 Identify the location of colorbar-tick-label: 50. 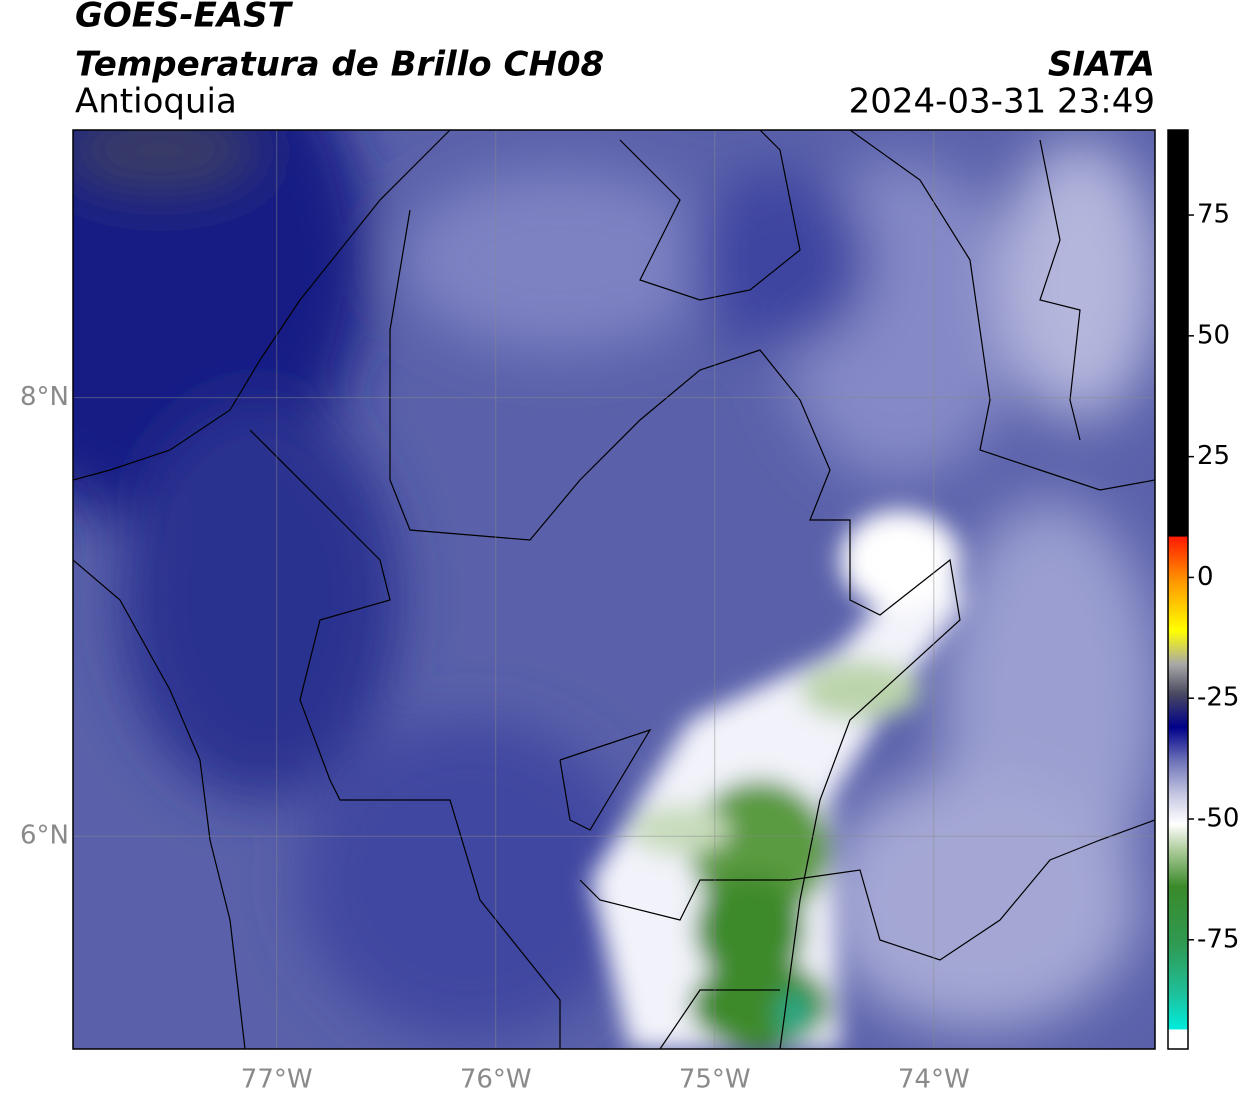
(1213, 335).